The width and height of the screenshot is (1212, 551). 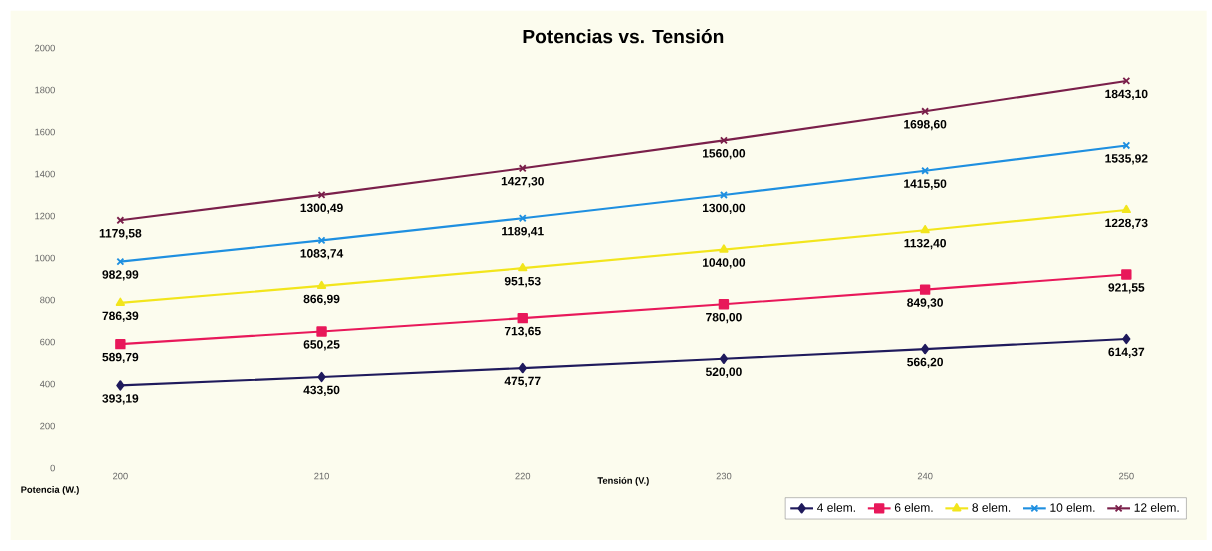 What do you see at coordinates (522, 282) in the screenshot?
I see `data-label: 951,53` at bounding box center [522, 282].